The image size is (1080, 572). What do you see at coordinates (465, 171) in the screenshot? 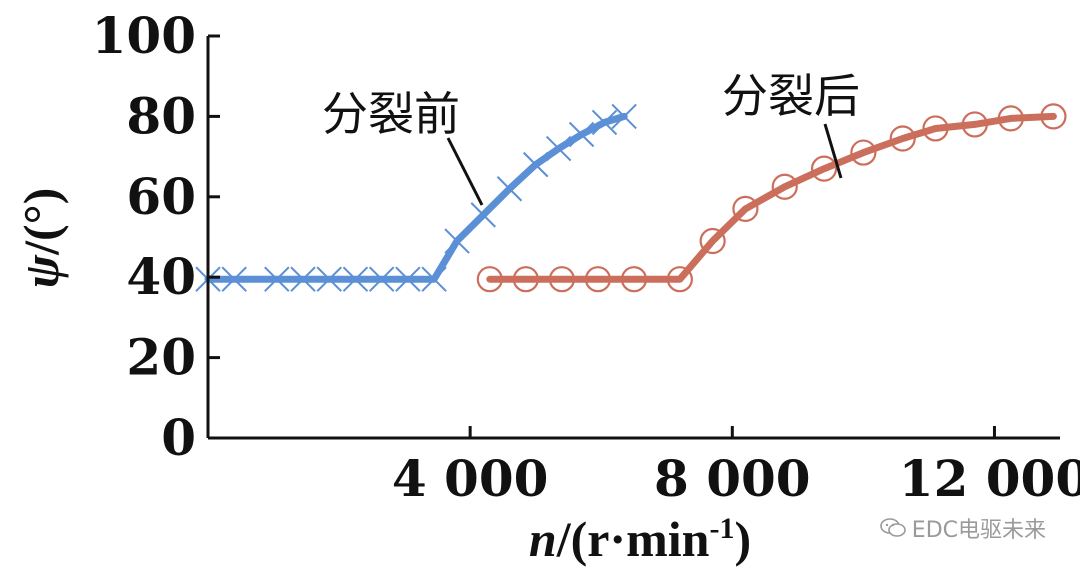
I see `series-pointer-before` at bounding box center [465, 171].